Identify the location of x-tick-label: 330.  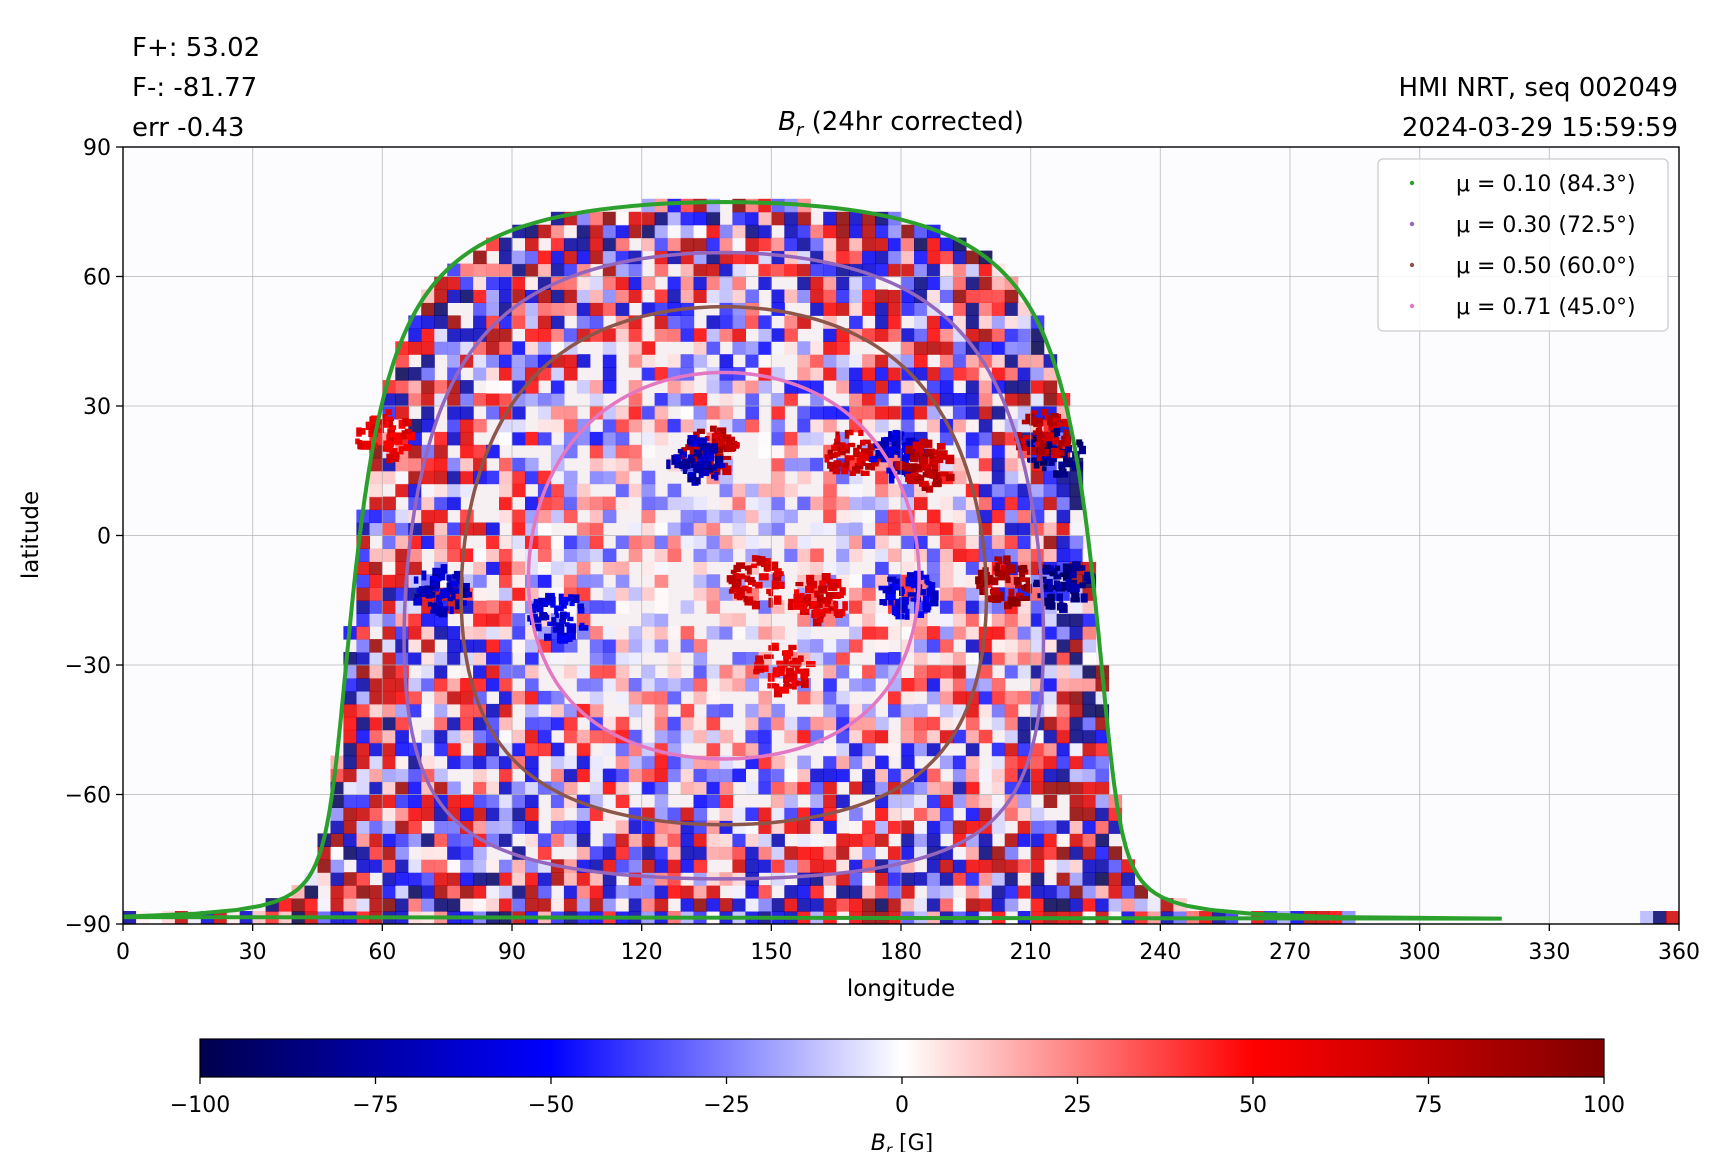
(1549, 952).